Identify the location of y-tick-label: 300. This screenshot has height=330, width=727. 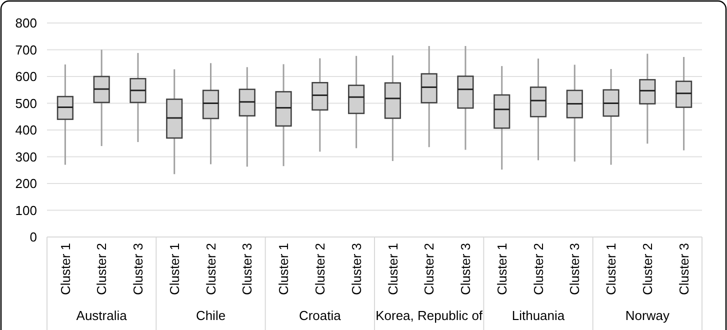
(26, 156).